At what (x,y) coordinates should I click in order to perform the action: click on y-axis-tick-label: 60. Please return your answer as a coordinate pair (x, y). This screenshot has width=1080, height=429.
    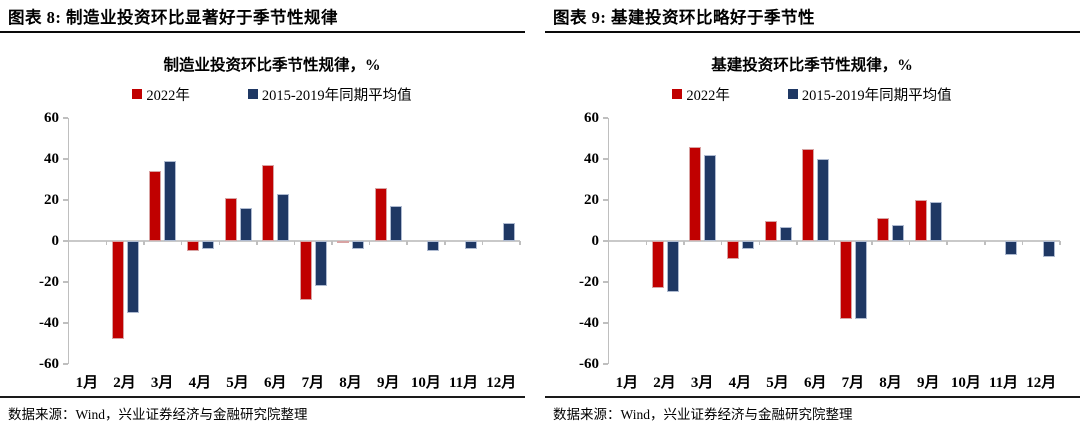
    Looking at the image, I should click on (591, 118).